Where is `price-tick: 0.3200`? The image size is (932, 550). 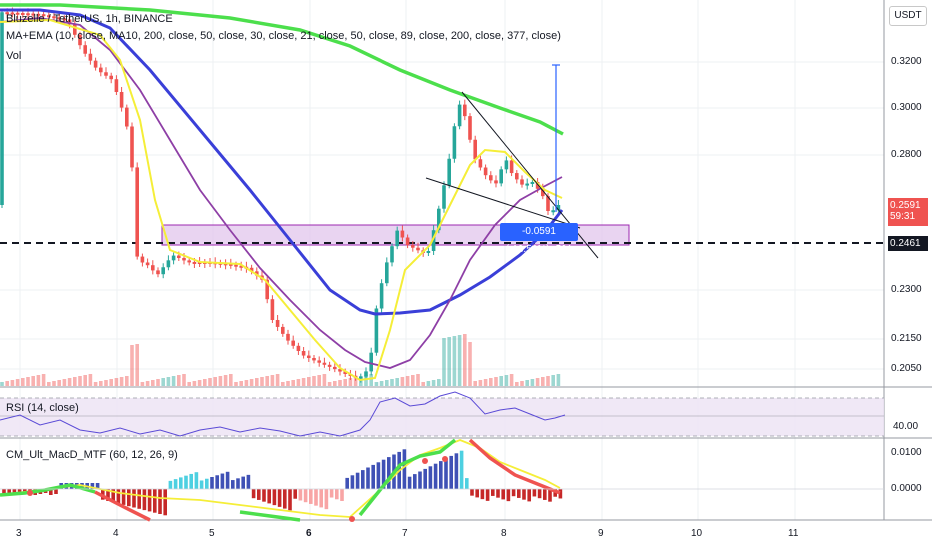 price-tick: 0.3200 is located at coordinates (906, 61).